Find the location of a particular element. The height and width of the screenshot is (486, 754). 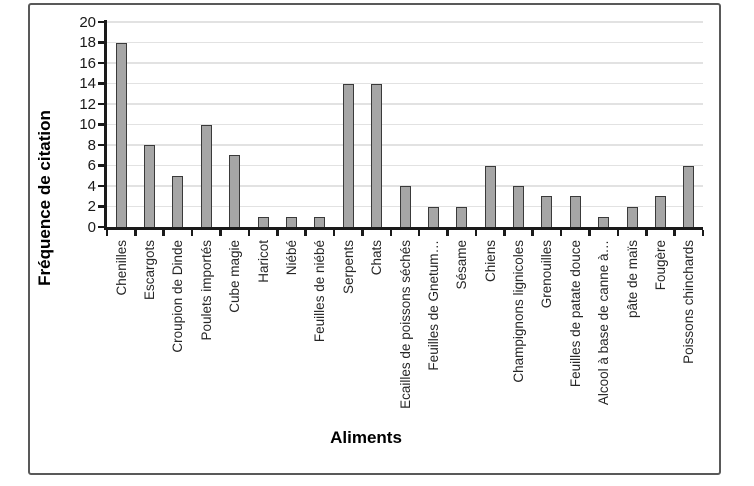

x-category-label: Feuilles de niébé is located at coordinates (320, 291).